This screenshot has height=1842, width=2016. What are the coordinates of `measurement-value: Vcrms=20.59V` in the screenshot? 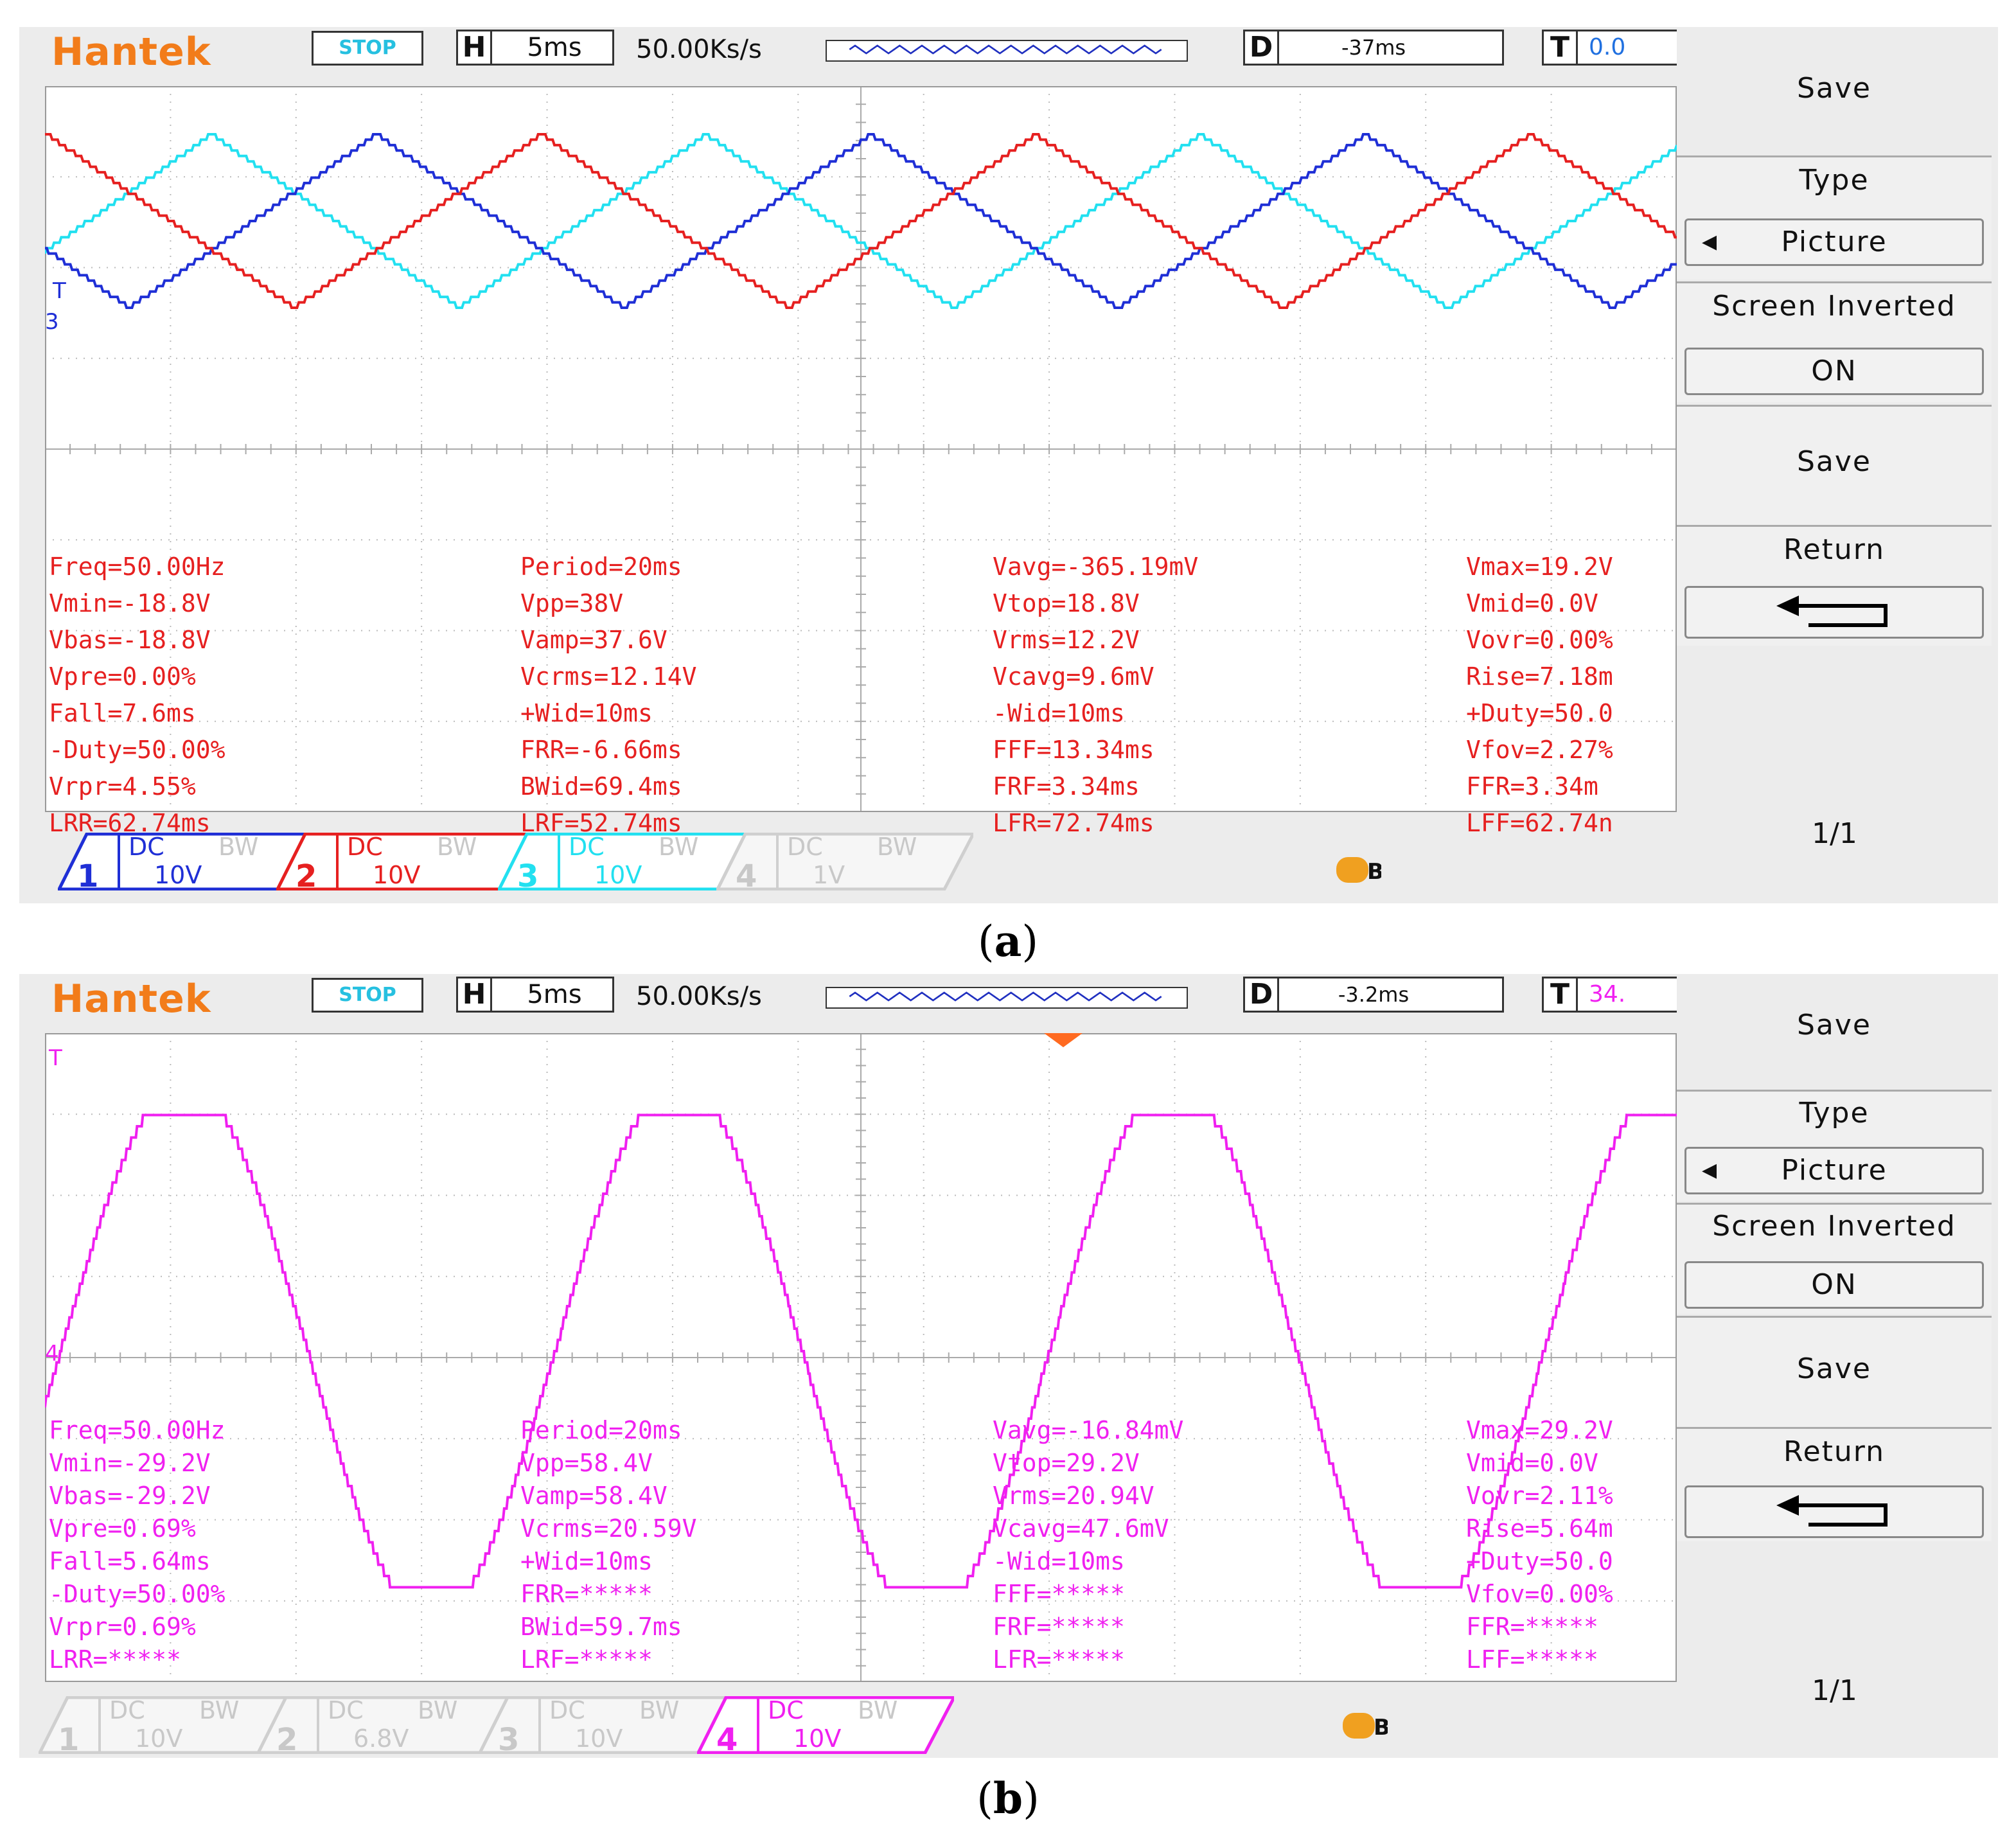 It's located at (608, 1528).